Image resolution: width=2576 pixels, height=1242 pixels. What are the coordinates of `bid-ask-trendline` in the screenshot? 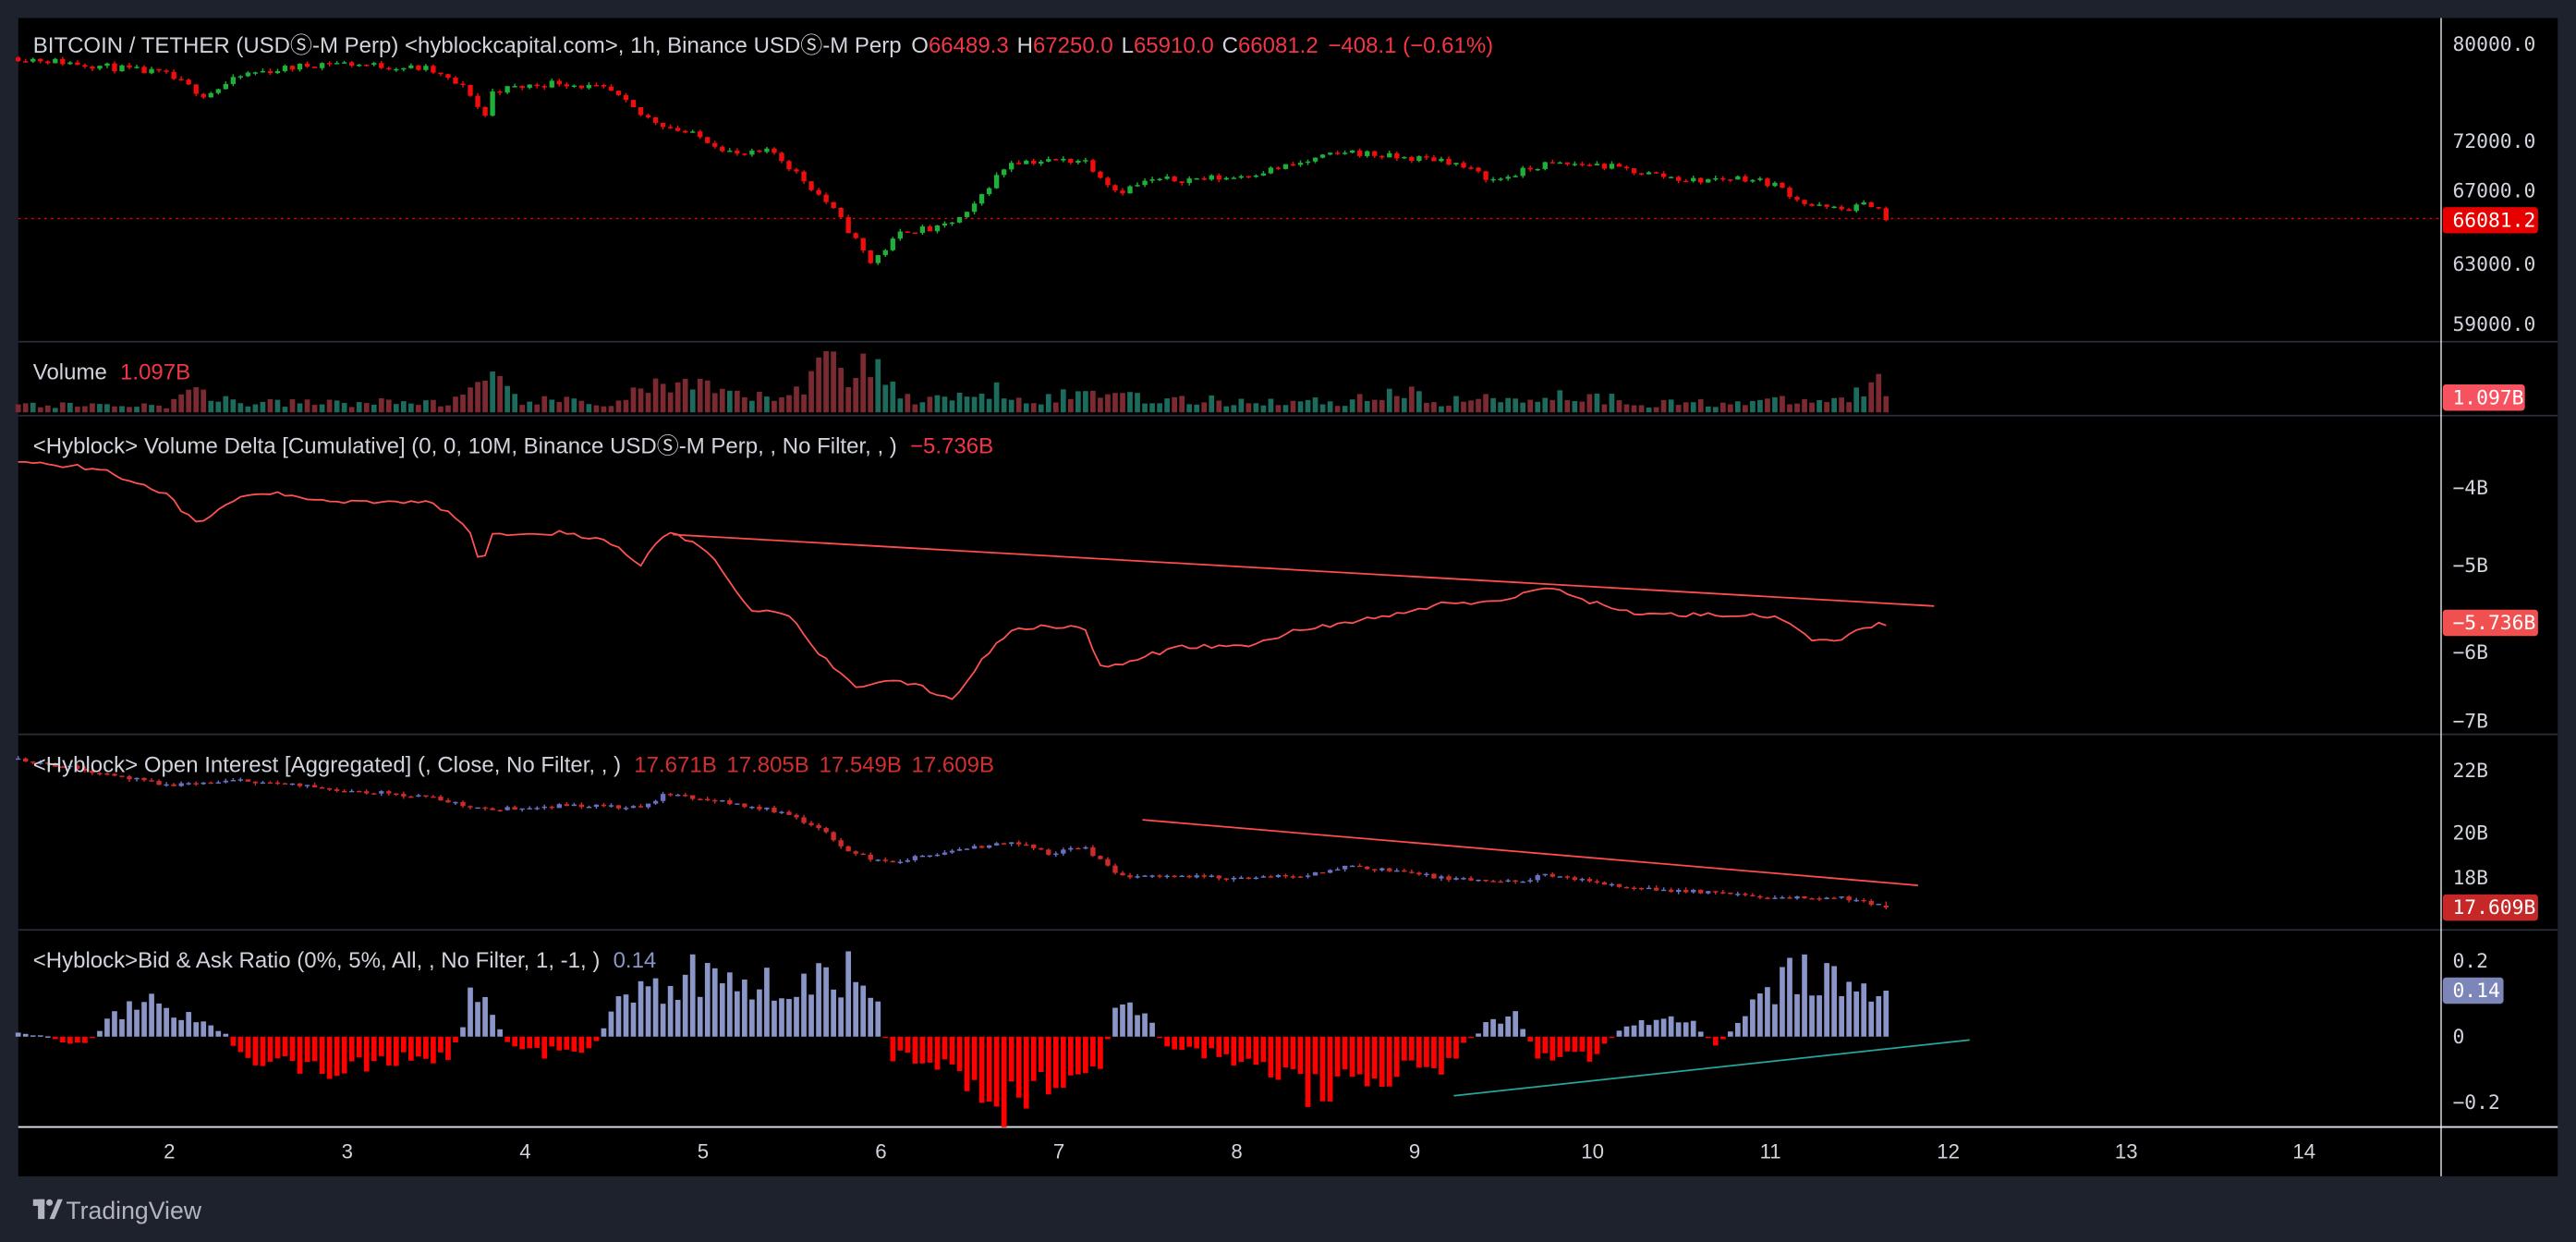 It's located at (1711, 1068).